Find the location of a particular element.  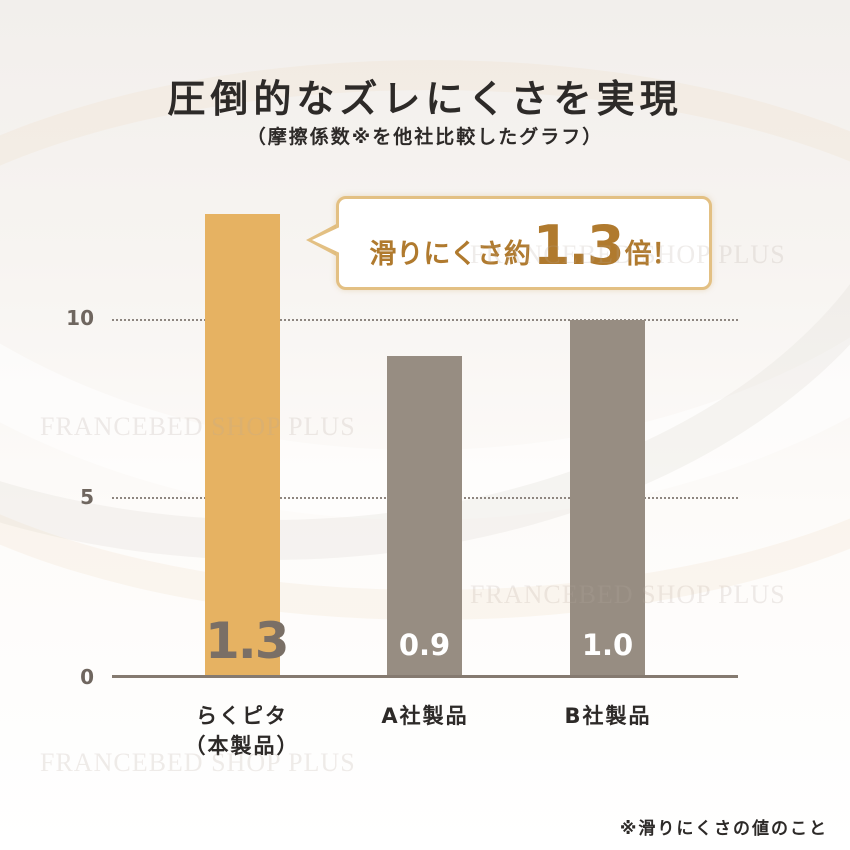

bar-company-a: 0.9 is located at coordinates (424, 516).